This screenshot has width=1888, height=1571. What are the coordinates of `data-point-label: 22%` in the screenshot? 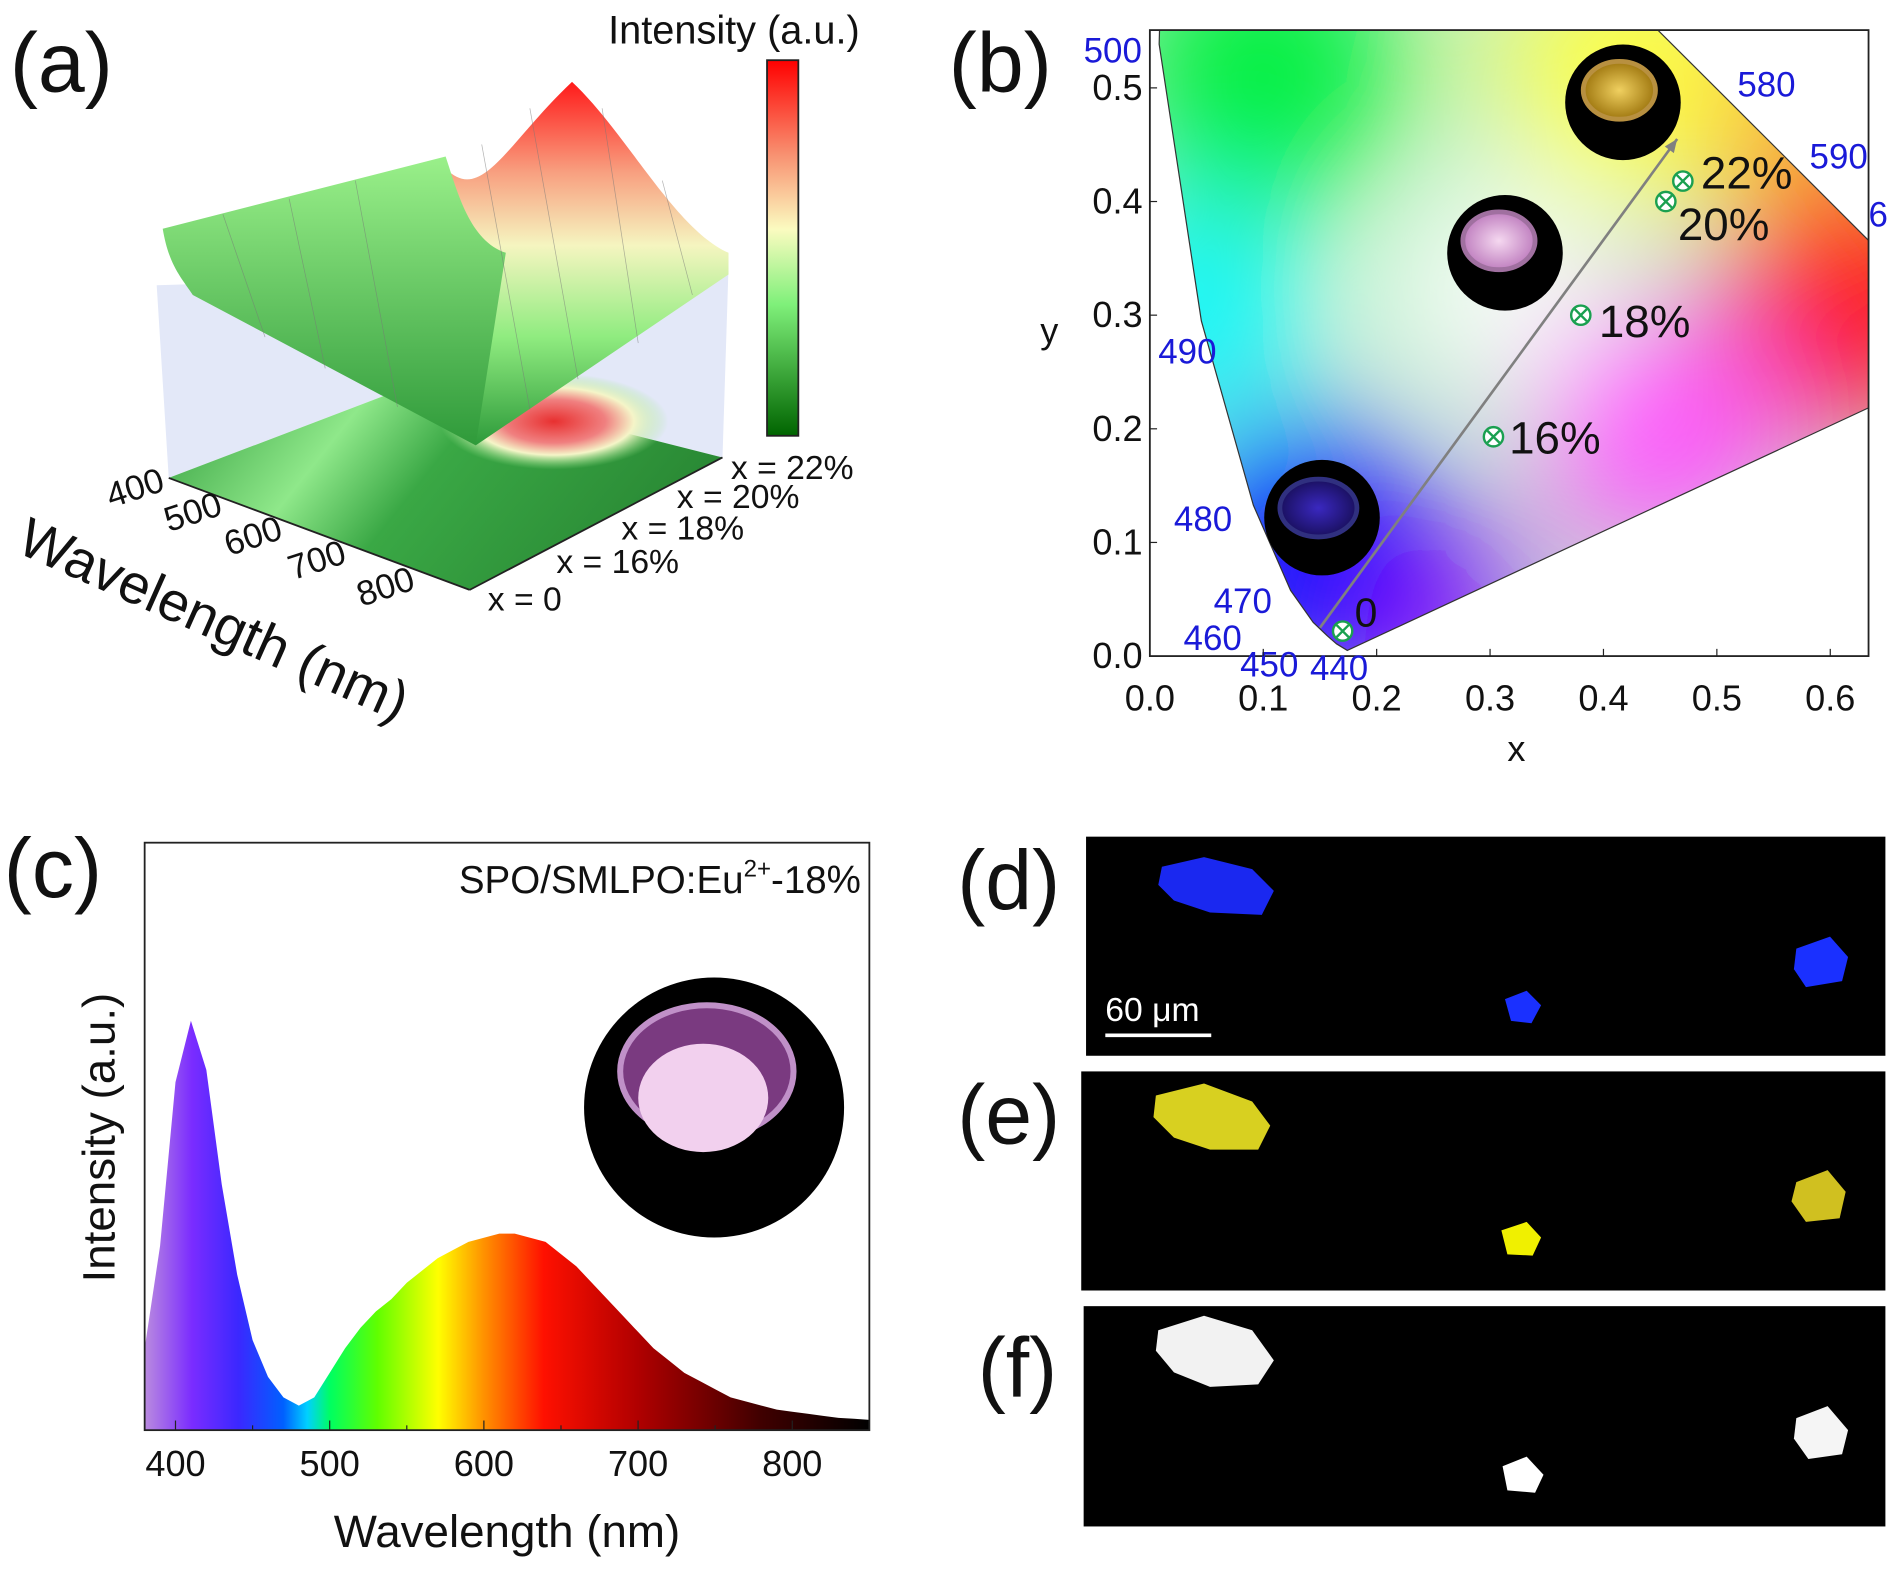 It's located at (1747, 172).